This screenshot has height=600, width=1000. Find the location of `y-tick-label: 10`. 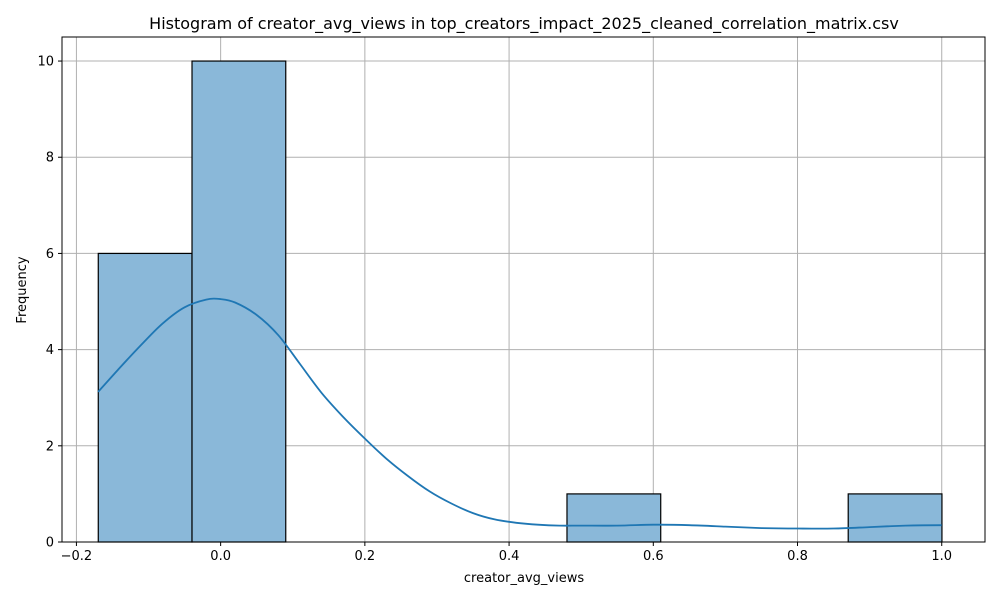

y-tick-label: 10 is located at coordinates (45, 62).